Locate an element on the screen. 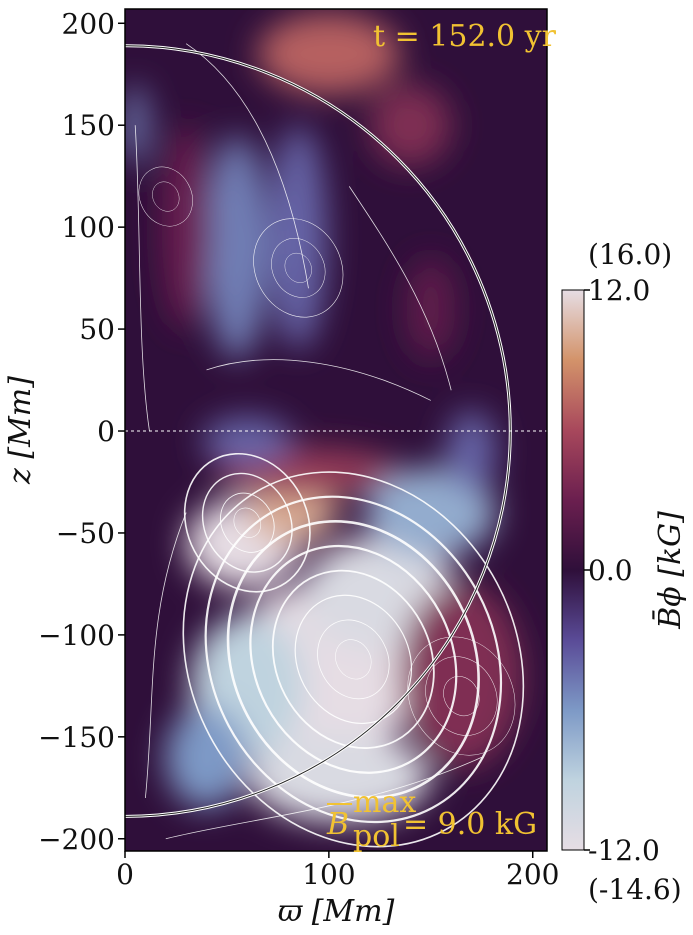 The width and height of the screenshot is (693, 935). colorbar: 12.0 0.0 -12.0 (16.0) (-14.6) B̄ϕ [kG] is located at coordinates (624, 572).